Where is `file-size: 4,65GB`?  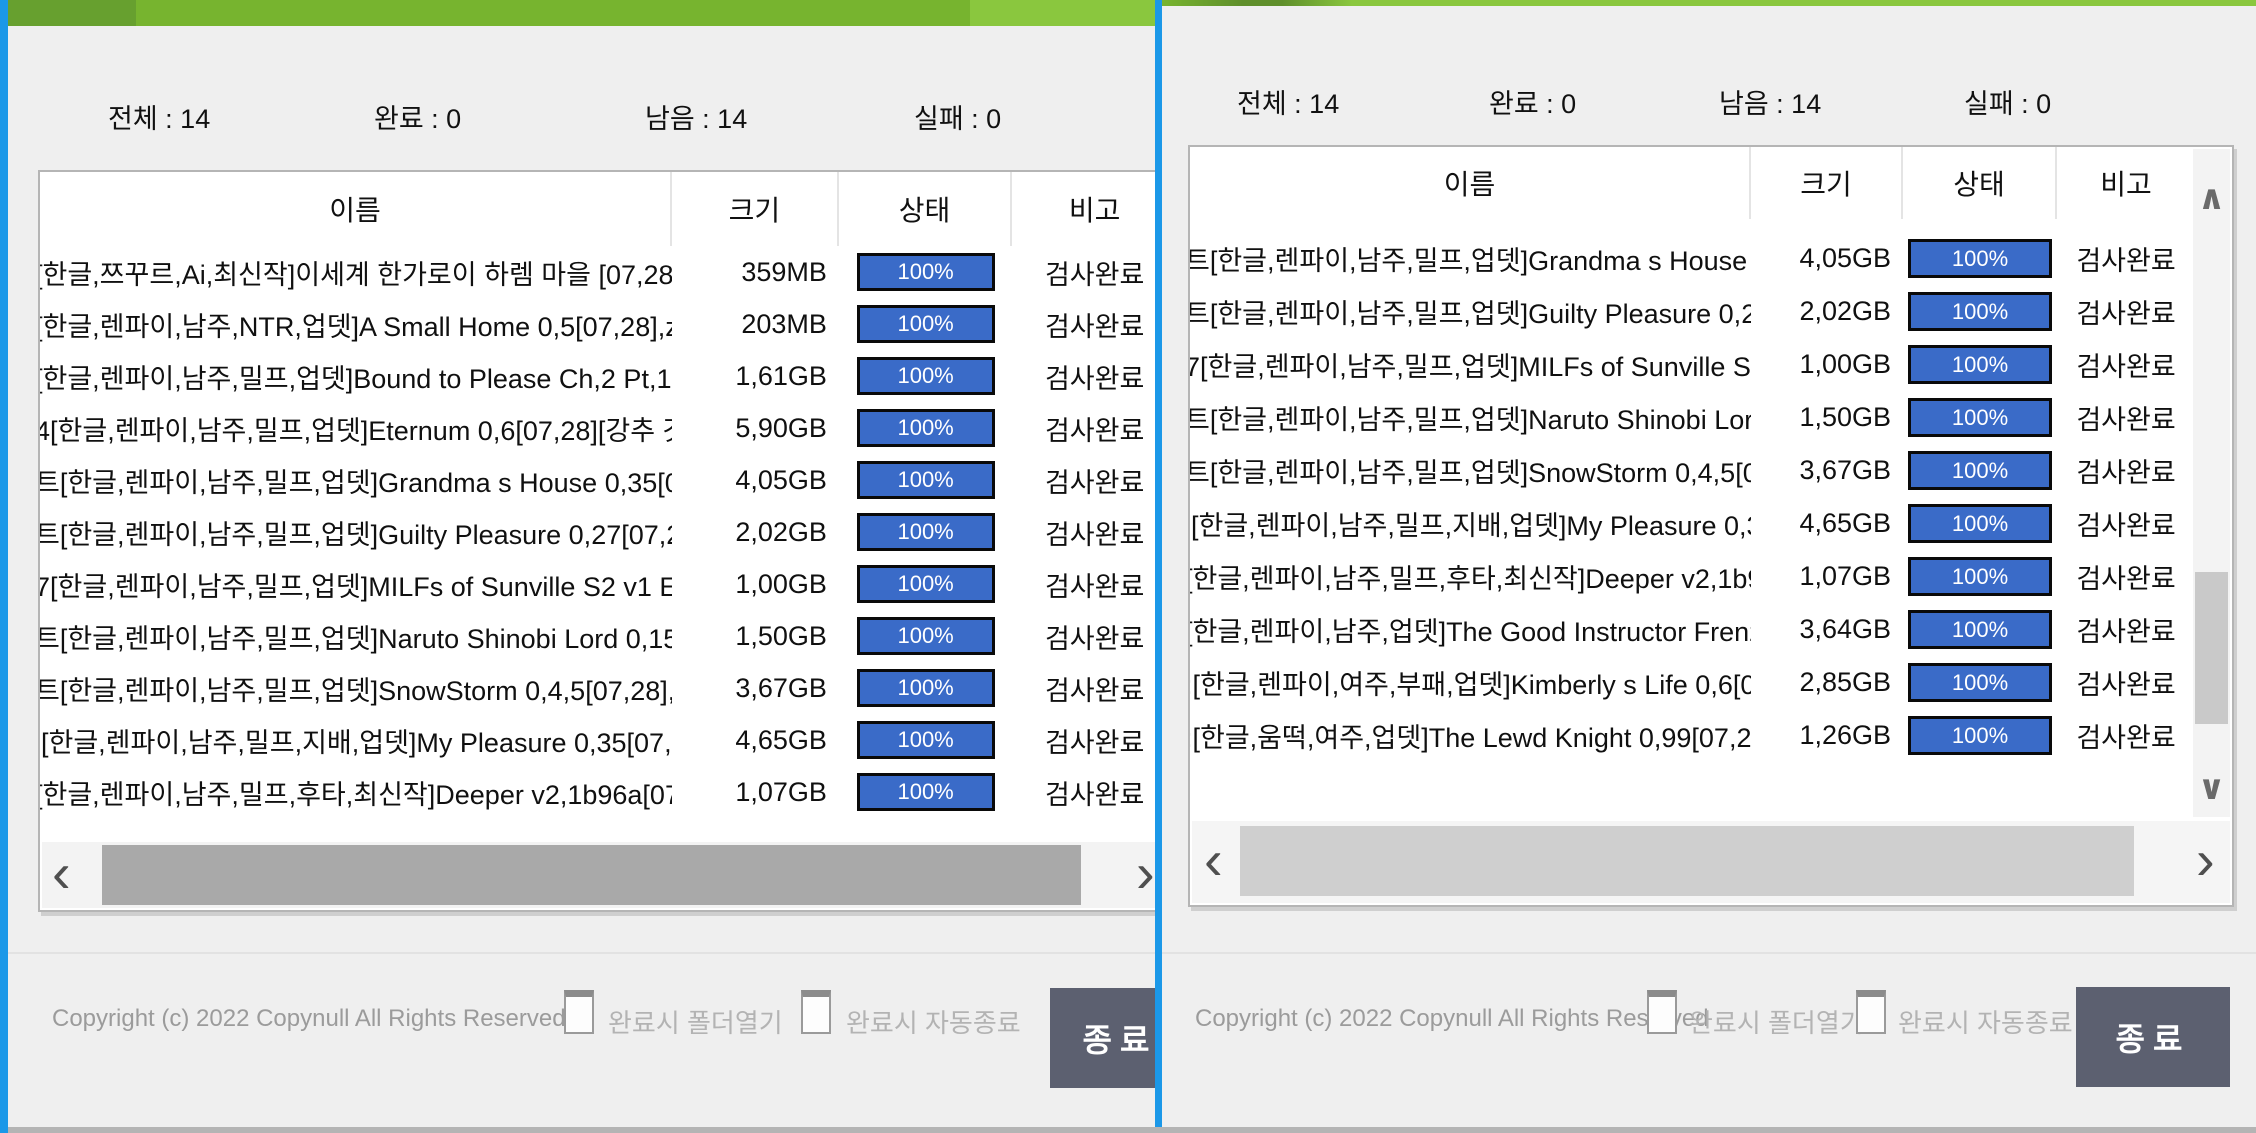
file-size: 4,65GB is located at coordinates (1845, 523).